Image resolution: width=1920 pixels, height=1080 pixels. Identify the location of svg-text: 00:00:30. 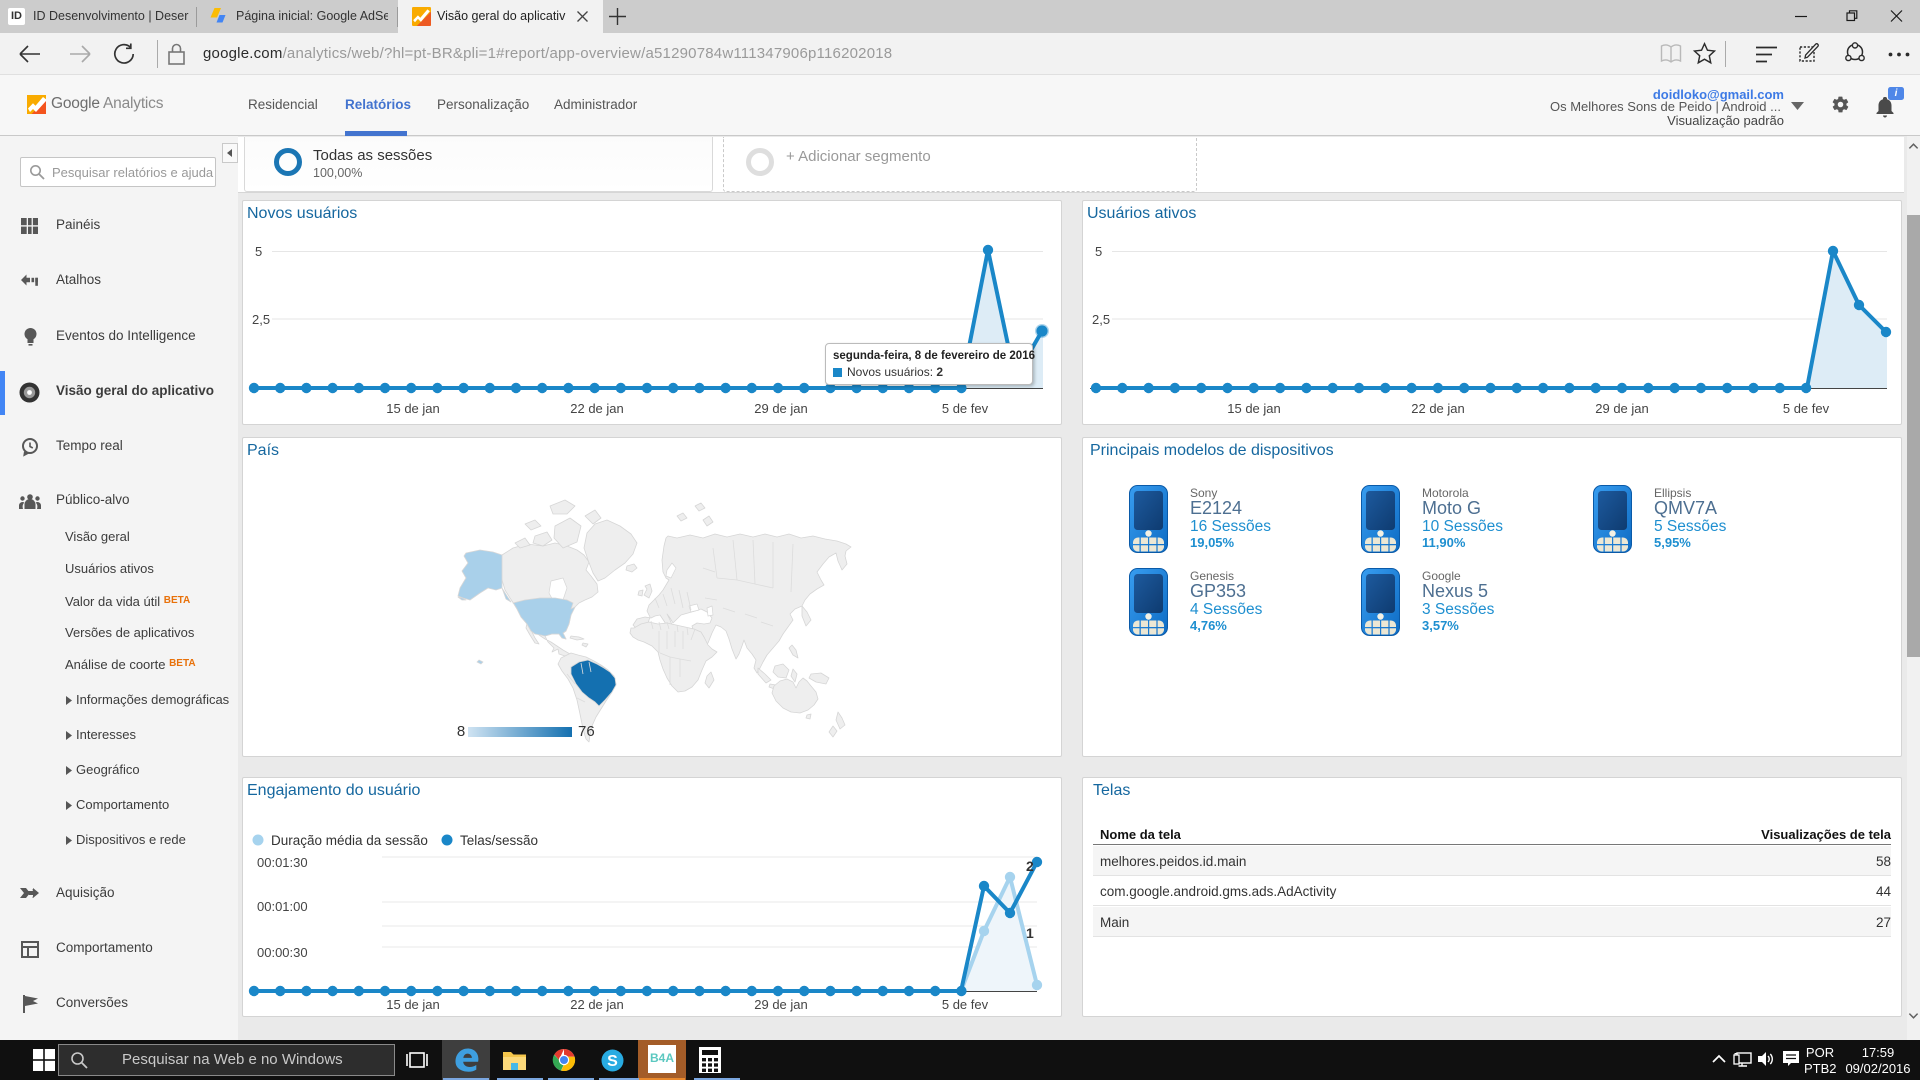
(282, 952).